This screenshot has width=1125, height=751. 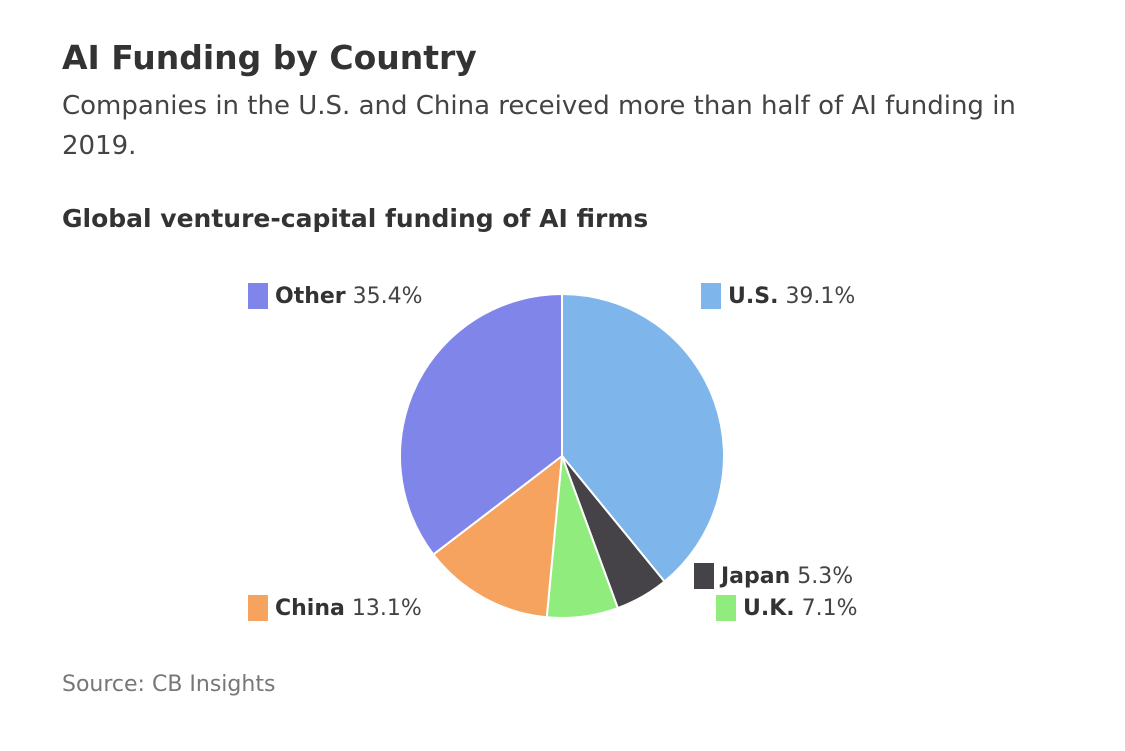 I want to click on pie-slice-u-s, so click(x=643, y=438).